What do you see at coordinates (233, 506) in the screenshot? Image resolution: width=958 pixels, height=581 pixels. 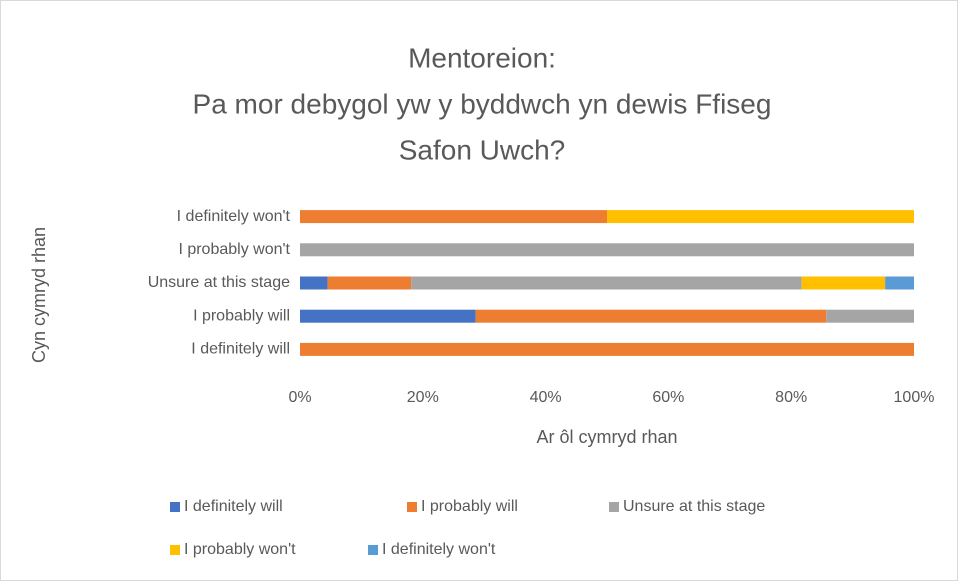 I see `legend-label: I definitely will` at bounding box center [233, 506].